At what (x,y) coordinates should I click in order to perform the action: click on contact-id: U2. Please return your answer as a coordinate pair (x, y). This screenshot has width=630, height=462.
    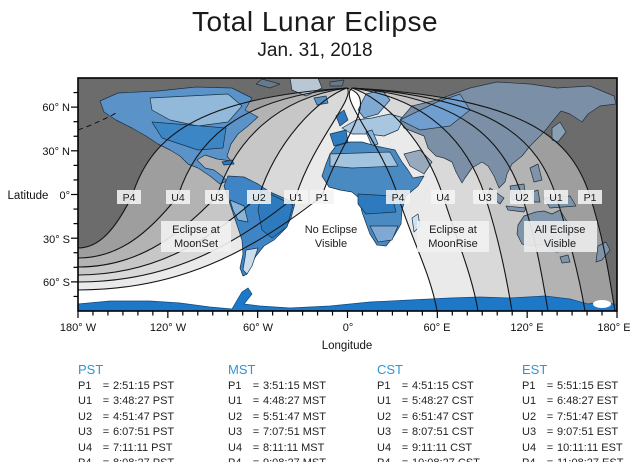
    Looking at the image, I should click on (85, 416).